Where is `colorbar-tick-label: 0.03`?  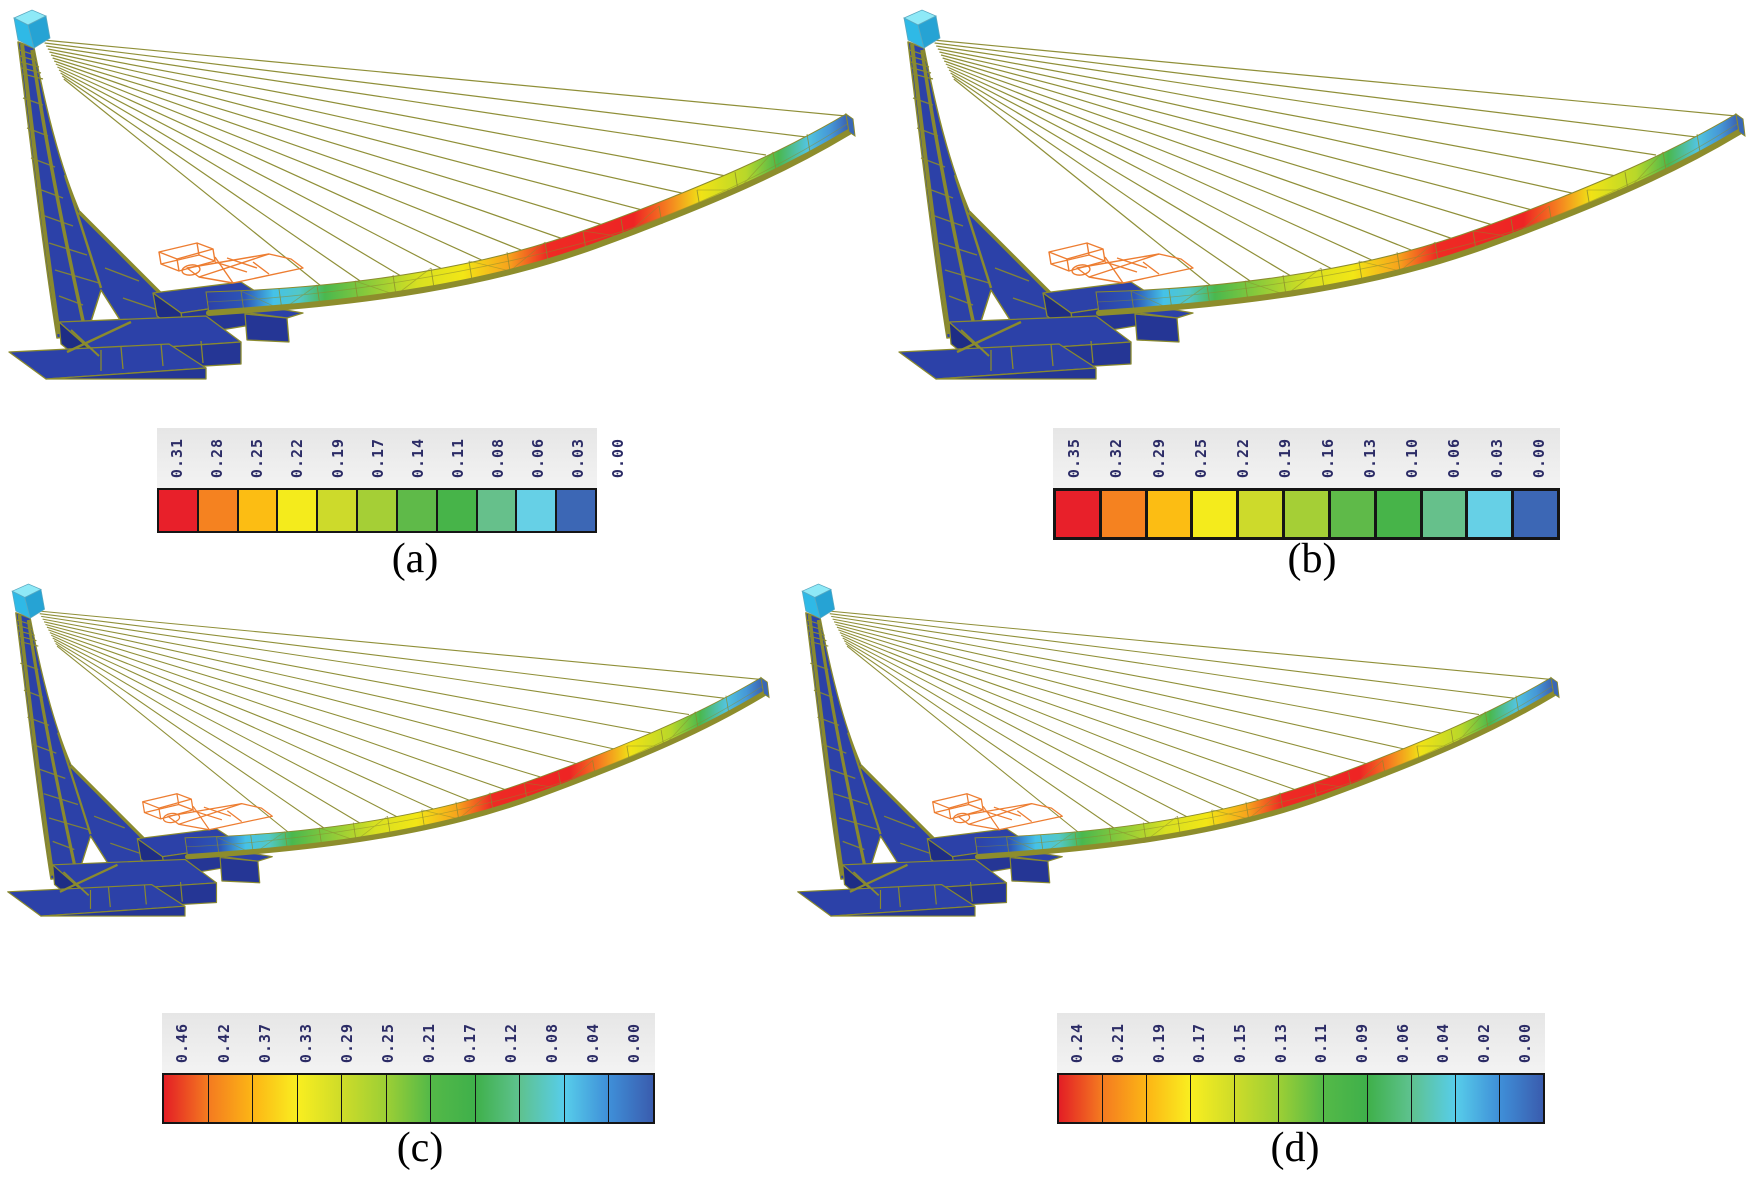 colorbar-tick-label: 0.03 is located at coordinates (1496, 458).